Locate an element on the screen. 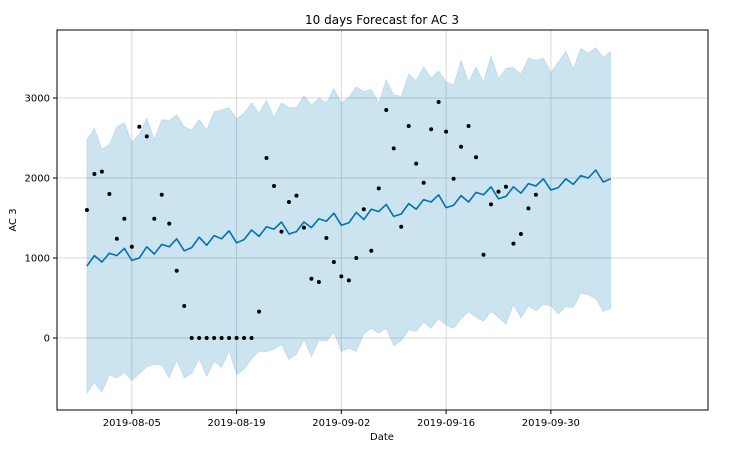  y-axis-ticks: 0 1000 2000 3000 is located at coordinates (41, 219).